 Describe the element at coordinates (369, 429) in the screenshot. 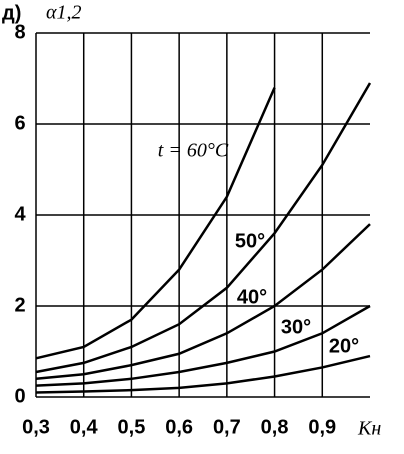

I see `x-axis-label: Kн` at that location.